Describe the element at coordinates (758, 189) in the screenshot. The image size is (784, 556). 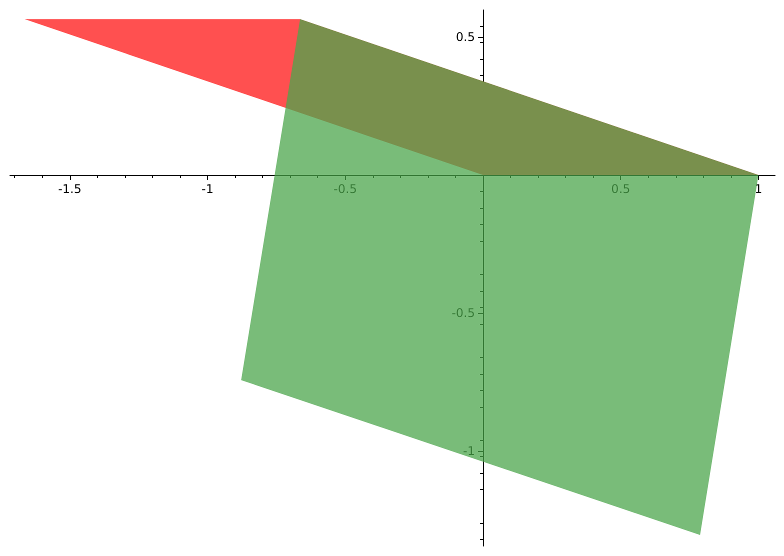
I see `x-tick-label: 1` at that location.